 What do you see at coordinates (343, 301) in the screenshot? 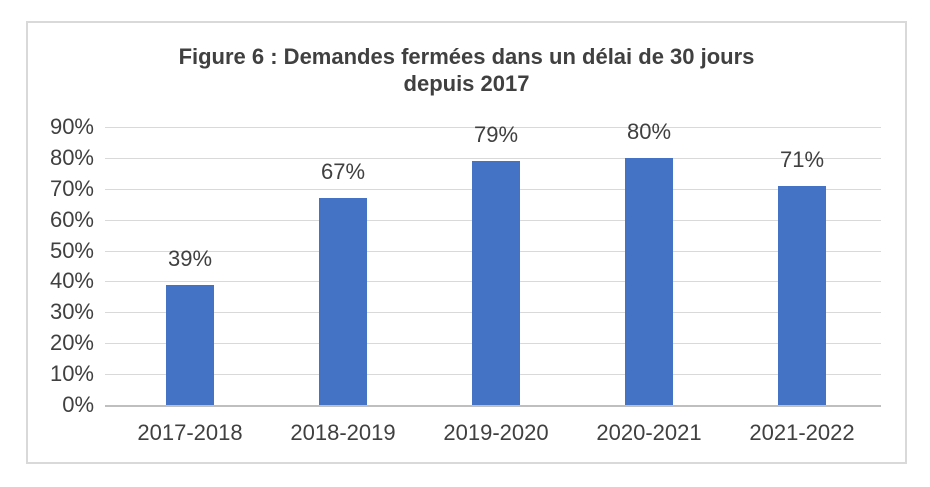
I see `bar-2018-2019` at bounding box center [343, 301].